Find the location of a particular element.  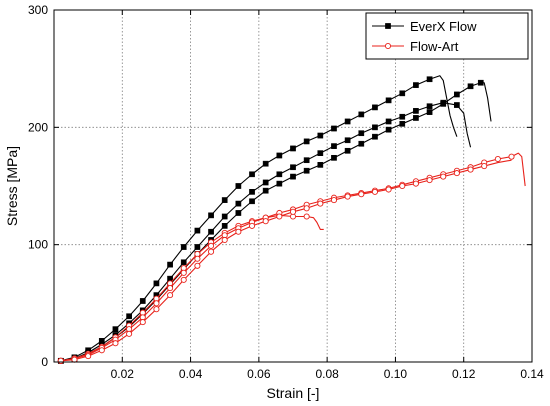

y-tick-label: 200 is located at coordinates (38, 127).